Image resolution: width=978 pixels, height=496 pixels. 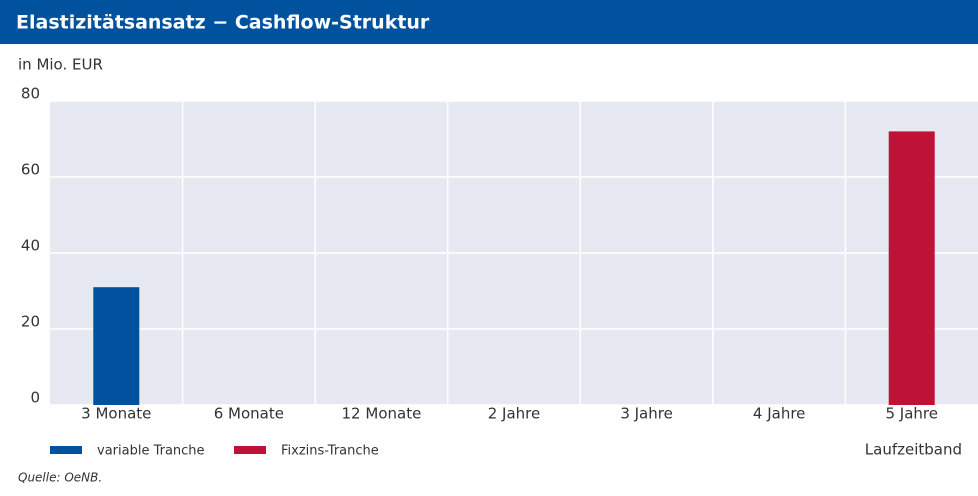 I want to click on x-tick-label: 3 Jahre, so click(x=646, y=414).